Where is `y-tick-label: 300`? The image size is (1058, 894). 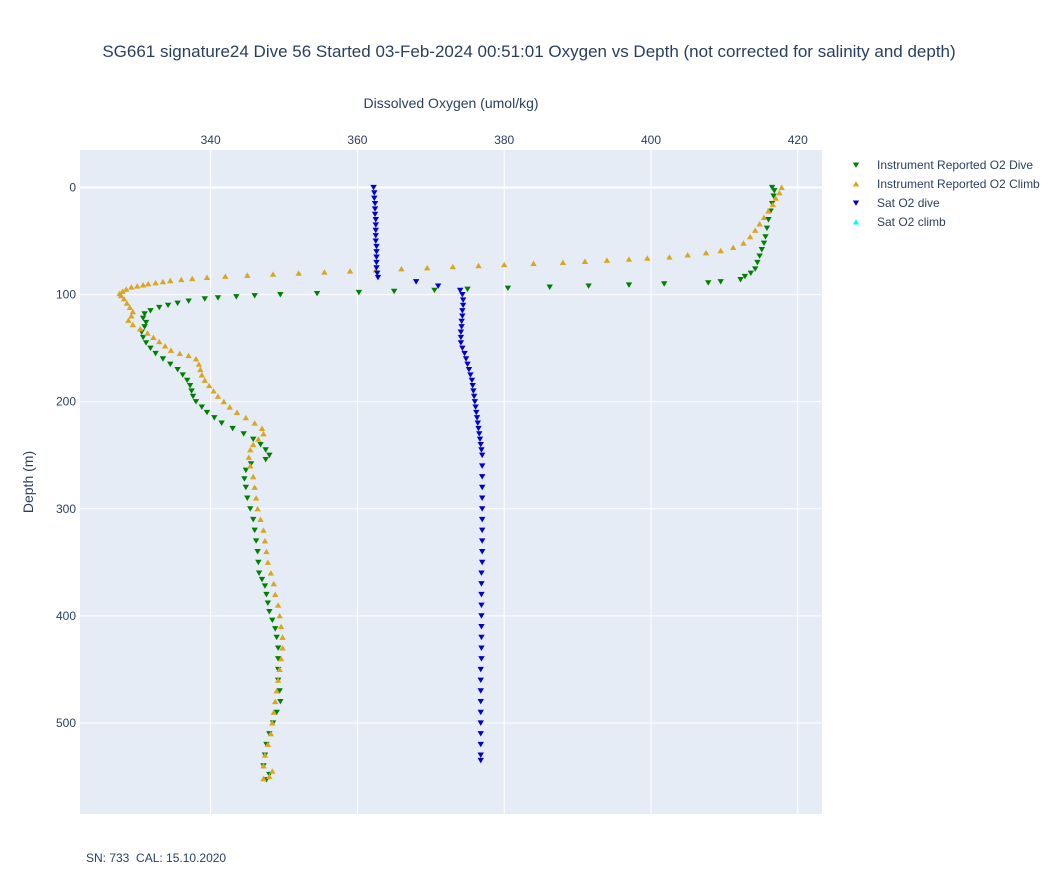
y-tick-label: 300 is located at coordinates (66, 509).